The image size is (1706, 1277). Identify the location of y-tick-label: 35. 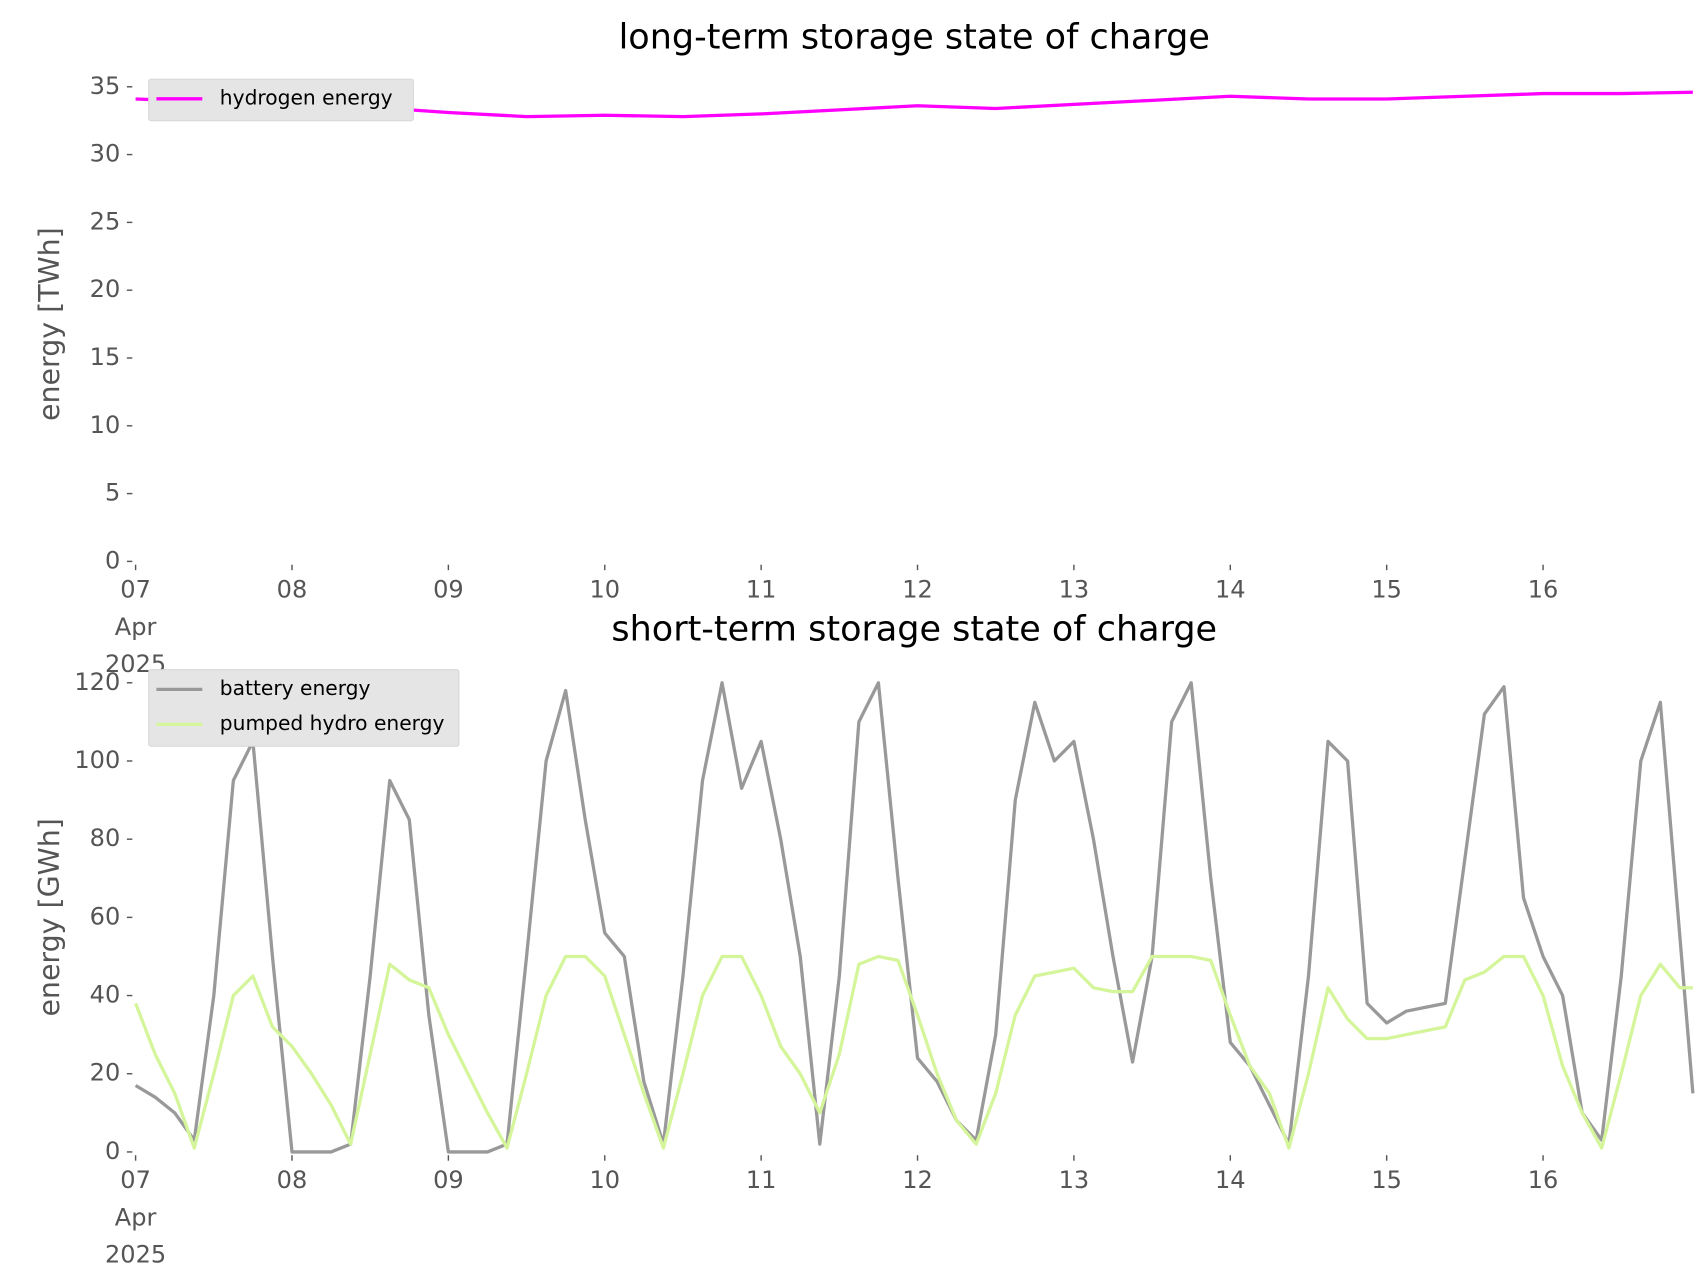
(105, 86).